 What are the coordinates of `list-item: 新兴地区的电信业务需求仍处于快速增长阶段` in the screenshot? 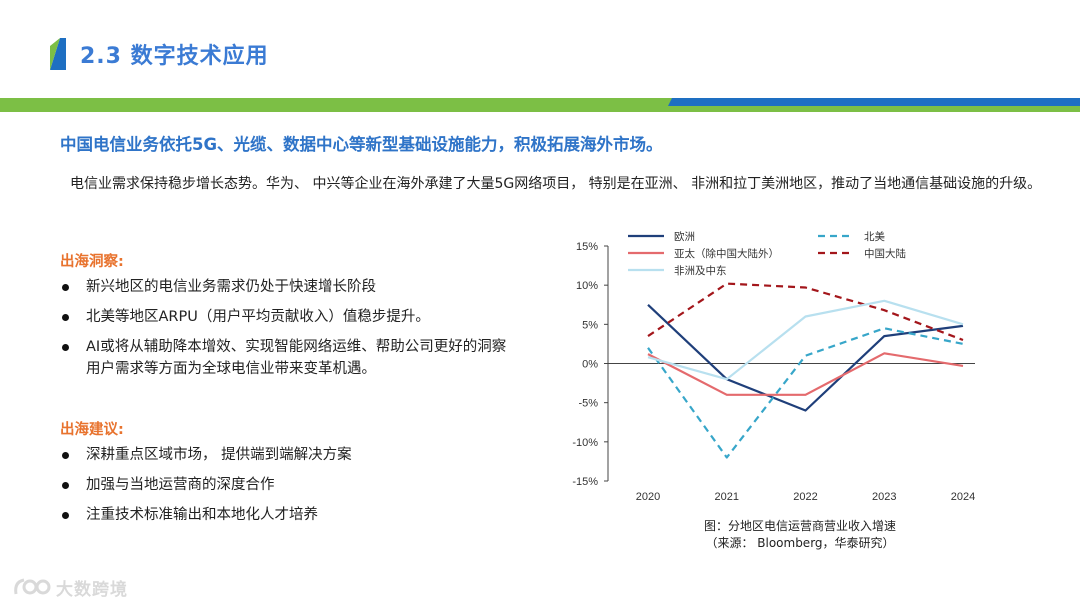 It's located at (295, 287).